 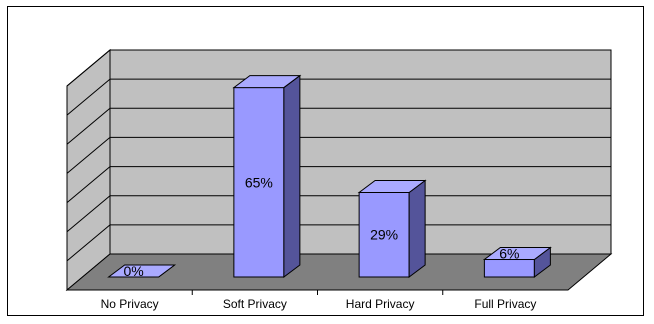 What do you see at coordinates (130, 304) in the screenshot?
I see `x-tick-label: No Privacy` at bounding box center [130, 304].